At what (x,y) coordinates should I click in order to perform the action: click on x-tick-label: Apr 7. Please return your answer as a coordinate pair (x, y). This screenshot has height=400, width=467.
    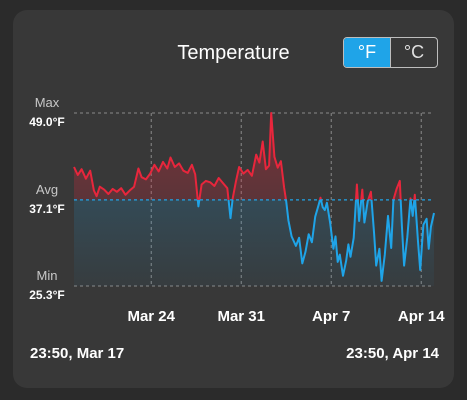
    Looking at the image, I should click on (331, 316).